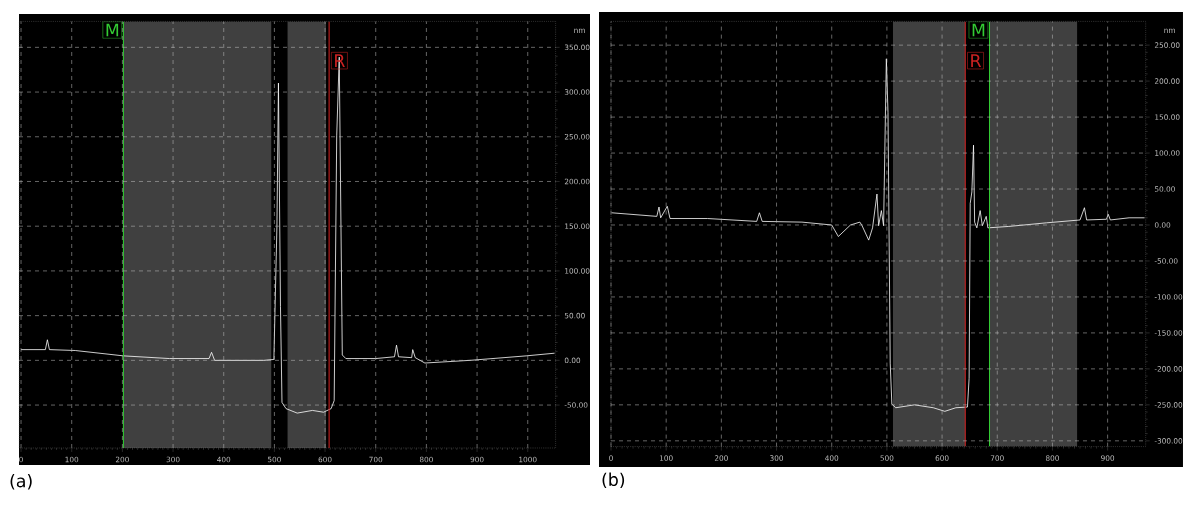 The width and height of the screenshot is (1183, 511). What do you see at coordinates (613, 480) in the screenshot?
I see `text: (b)` at bounding box center [613, 480].